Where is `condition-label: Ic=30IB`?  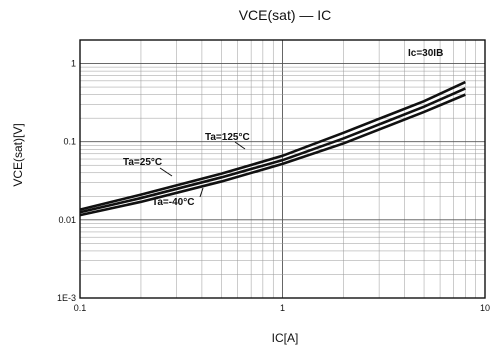 condition-label: Ic=30IB is located at coordinates (425, 53).